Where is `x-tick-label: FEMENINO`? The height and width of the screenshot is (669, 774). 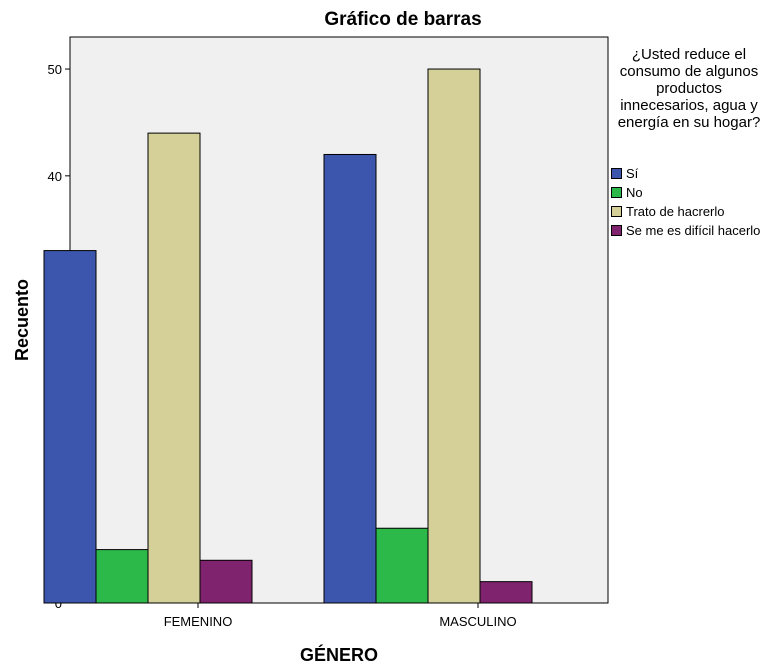
x-tick-label: FEMENINO is located at coordinates (198, 621).